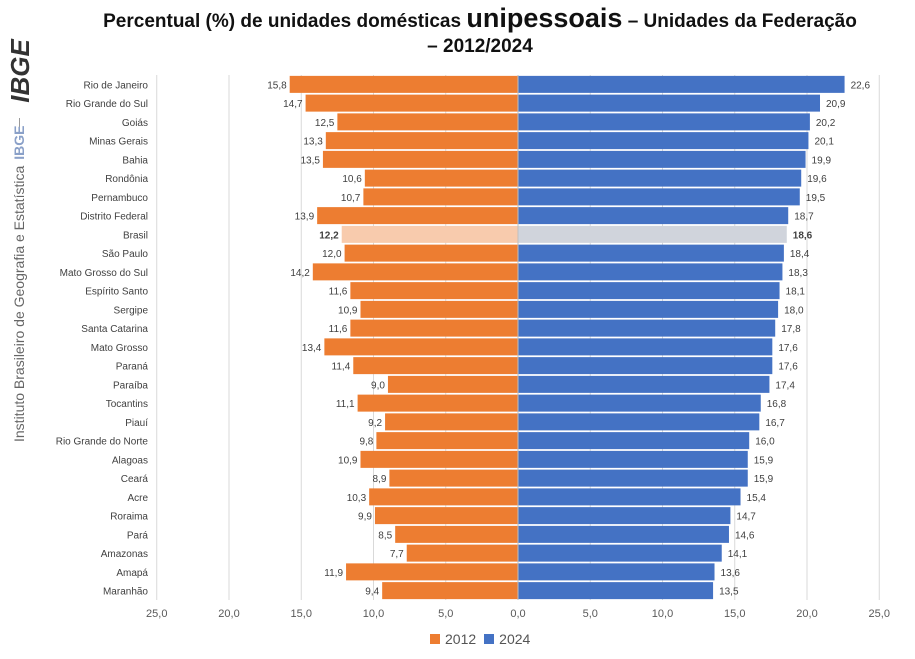 The height and width of the screenshot is (659, 915). Describe the element at coordinates (301, 614) in the screenshot. I see `x-tick-label: 15,0` at that location.